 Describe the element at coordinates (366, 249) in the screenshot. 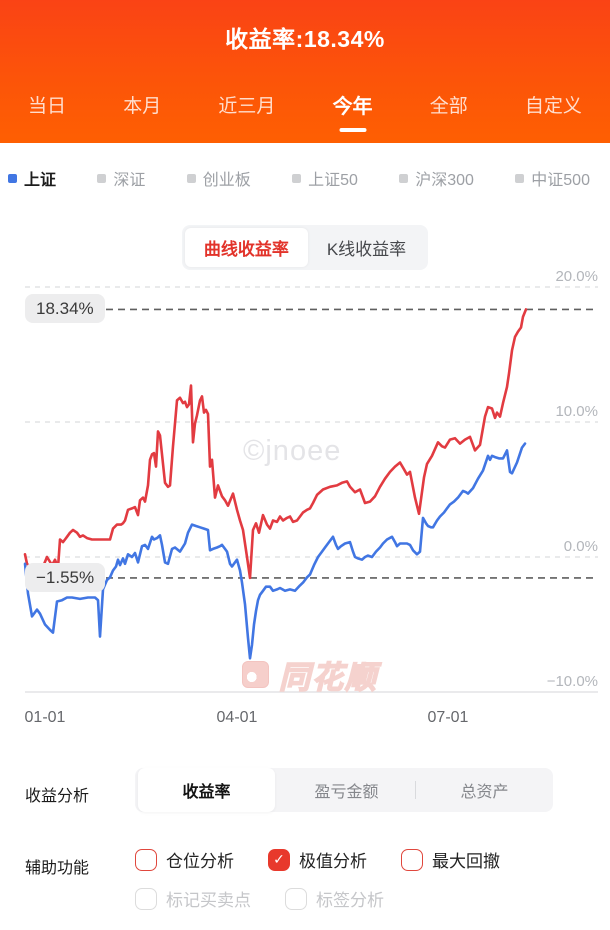

I see `toggle-kline-return: K线收益率` at that location.